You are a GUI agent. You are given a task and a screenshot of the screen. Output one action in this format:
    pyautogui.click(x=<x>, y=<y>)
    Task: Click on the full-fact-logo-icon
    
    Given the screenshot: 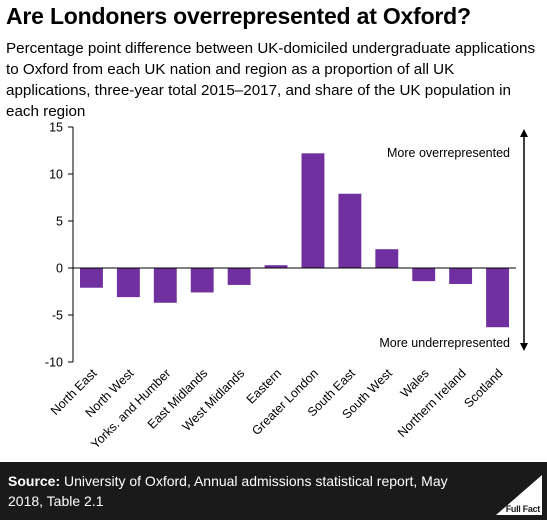 What is the action you would take?
    pyautogui.click(x=519, y=495)
    